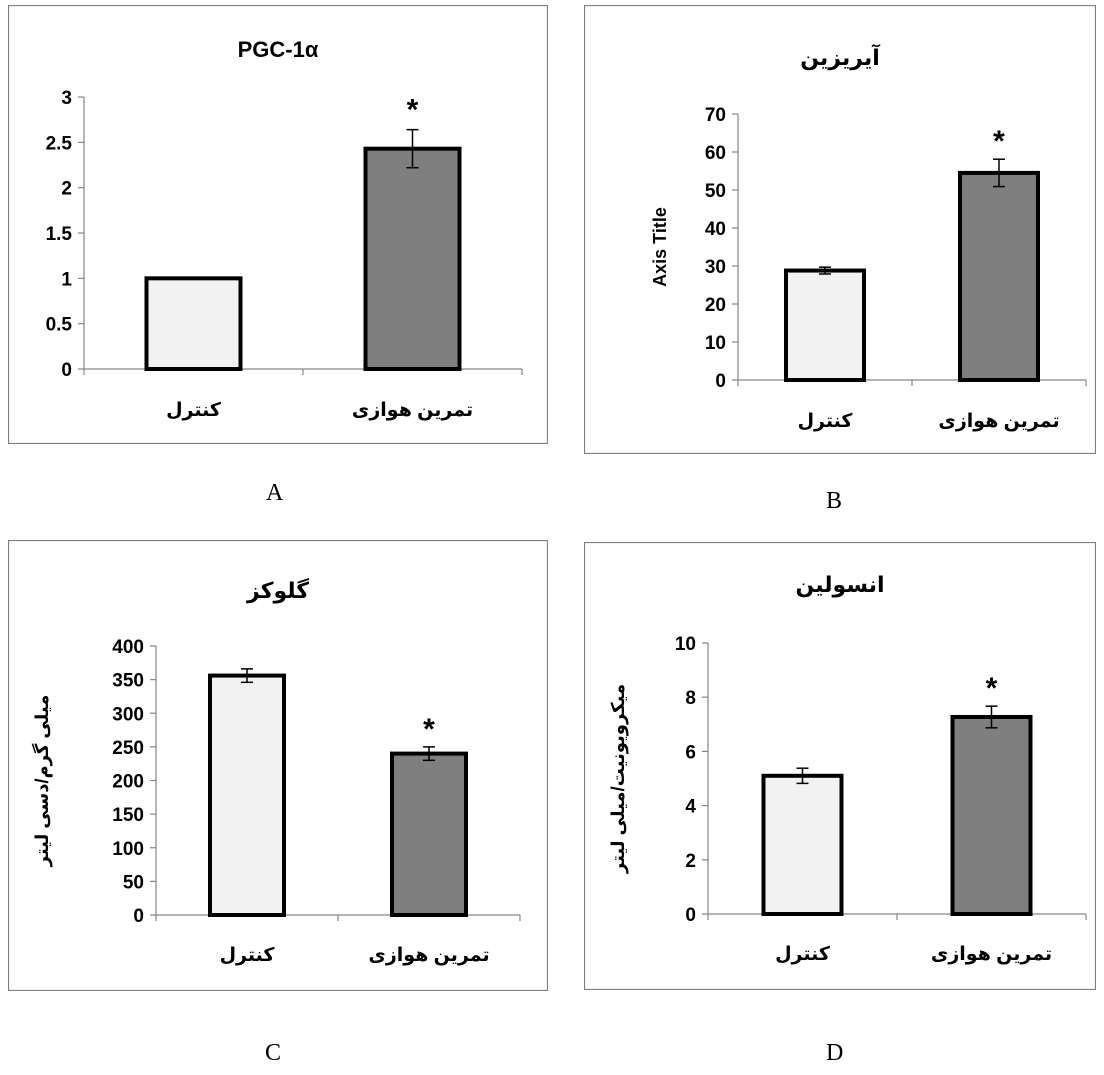 The height and width of the screenshot is (1075, 1104). What do you see at coordinates (715, 115) in the screenshot?
I see `y-tick-label: 70` at bounding box center [715, 115].